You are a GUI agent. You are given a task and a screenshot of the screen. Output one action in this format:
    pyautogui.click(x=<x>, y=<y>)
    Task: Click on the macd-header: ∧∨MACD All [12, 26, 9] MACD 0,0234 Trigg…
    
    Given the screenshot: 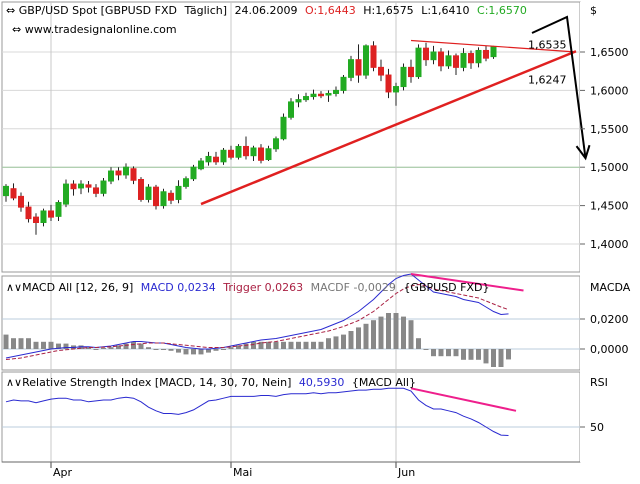 What is the action you would take?
    pyautogui.click(x=247, y=287)
    